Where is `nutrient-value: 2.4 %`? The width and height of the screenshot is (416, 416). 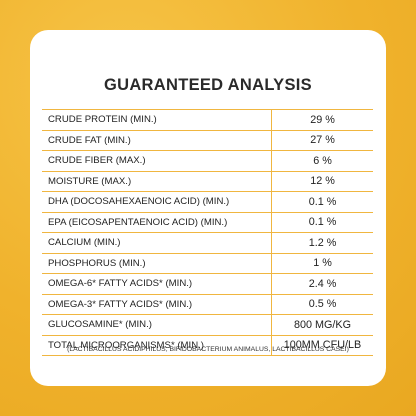 nutrient-value: 2.4 % is located at coordinates (322, 283).